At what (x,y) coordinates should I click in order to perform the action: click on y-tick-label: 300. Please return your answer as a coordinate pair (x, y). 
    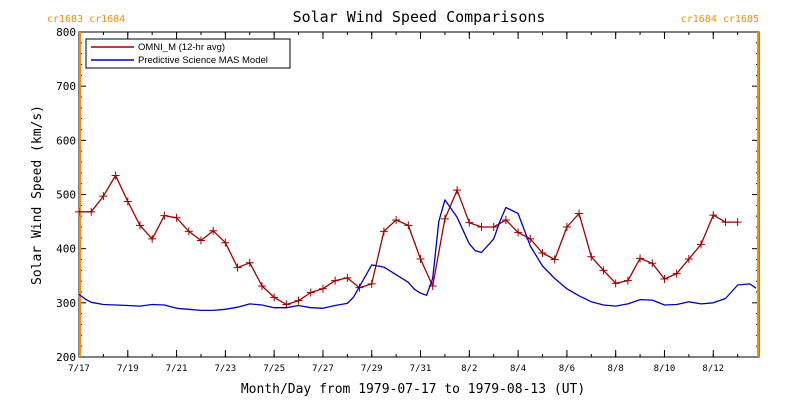
    Looking at the image, I should click on (66, 303).